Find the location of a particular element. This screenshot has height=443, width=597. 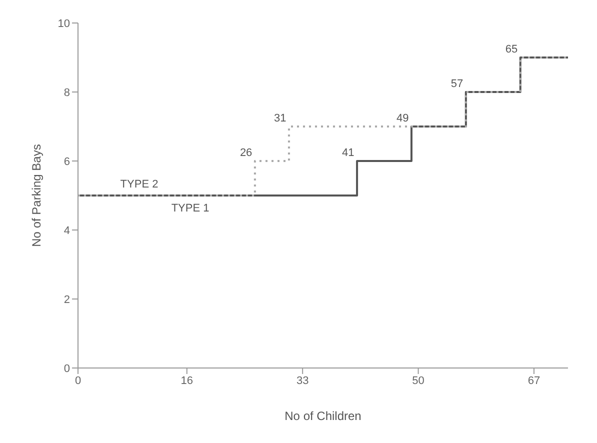

annotation: 65 is located at coordinates (511, 49).